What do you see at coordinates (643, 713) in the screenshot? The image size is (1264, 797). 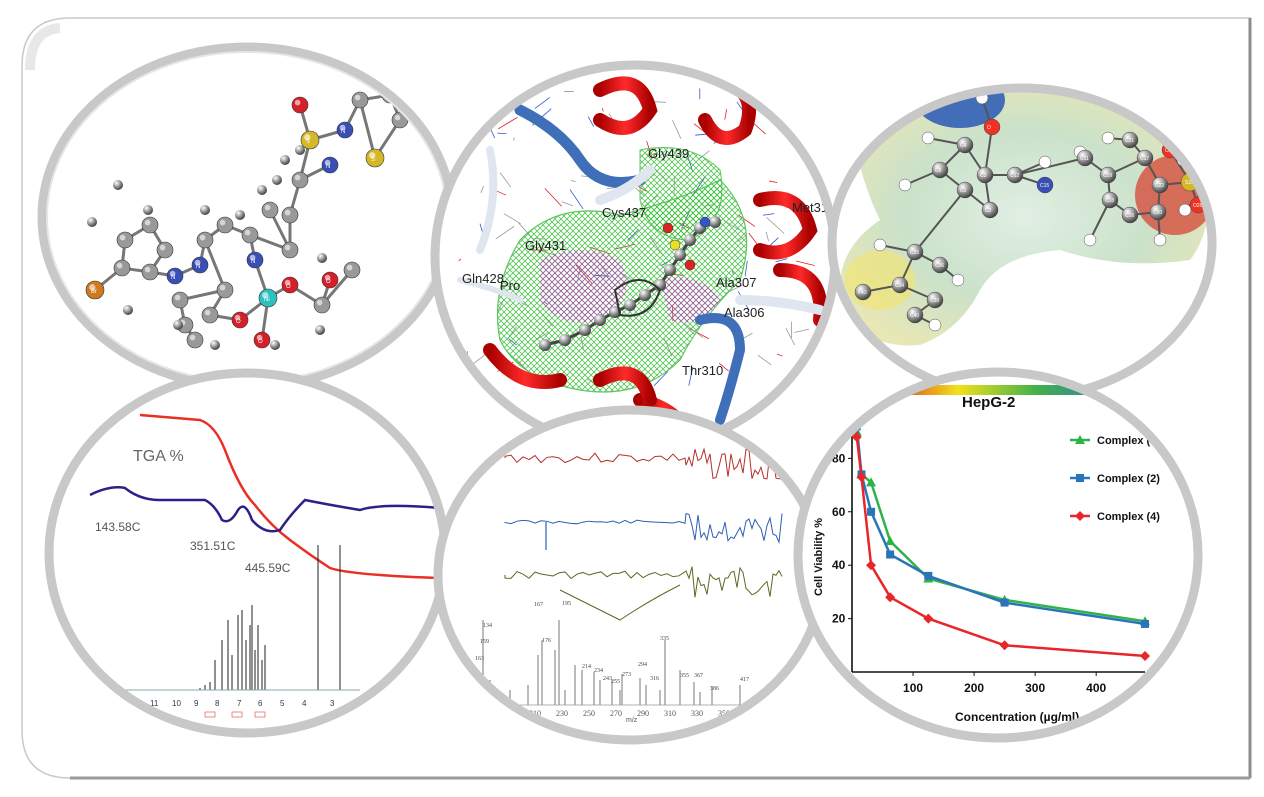 I see `ms-axis-tick: 290` at bounding box center [643, 713].